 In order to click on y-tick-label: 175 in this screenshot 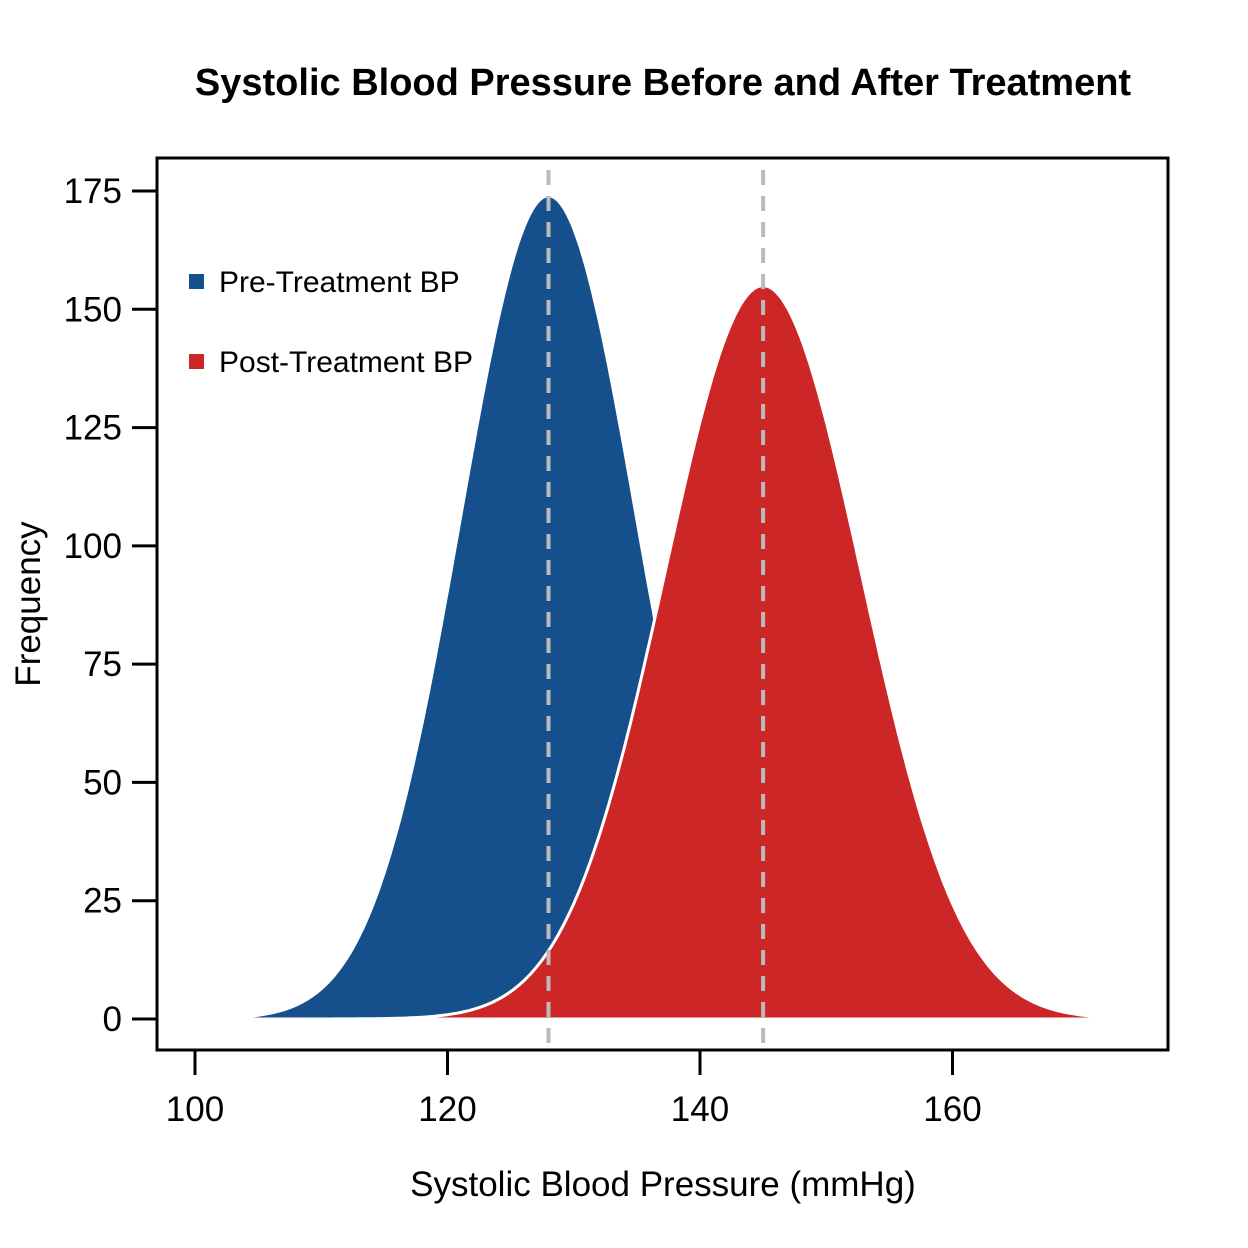, I will do `click(93, 191)`.